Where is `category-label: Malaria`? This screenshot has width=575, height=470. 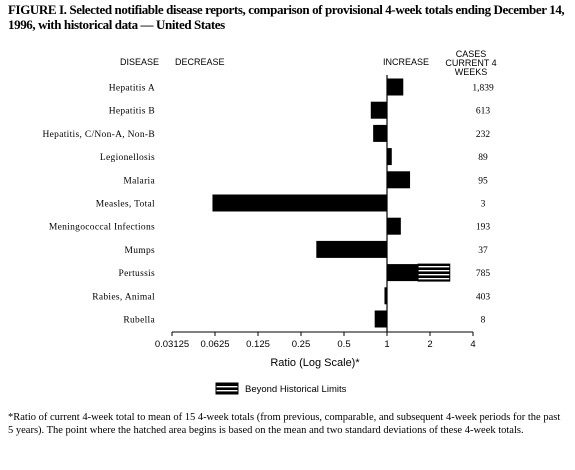 category-label: Malaria is located at coordinates (139, 181).